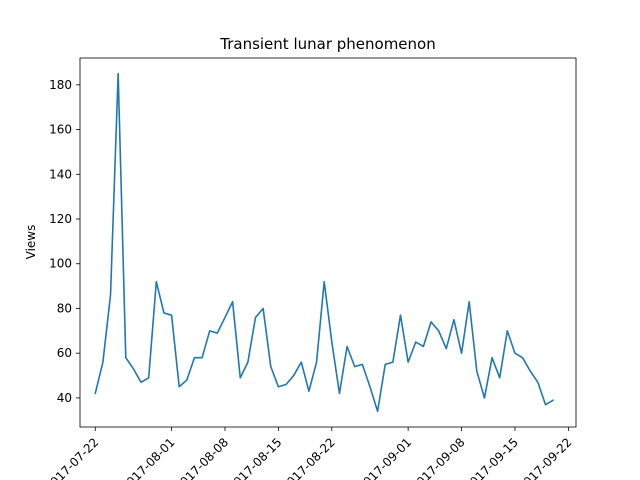 The width and height of the screenshot is (640, 480). I want to click on y-tick-label: 80, so click(64, 308).